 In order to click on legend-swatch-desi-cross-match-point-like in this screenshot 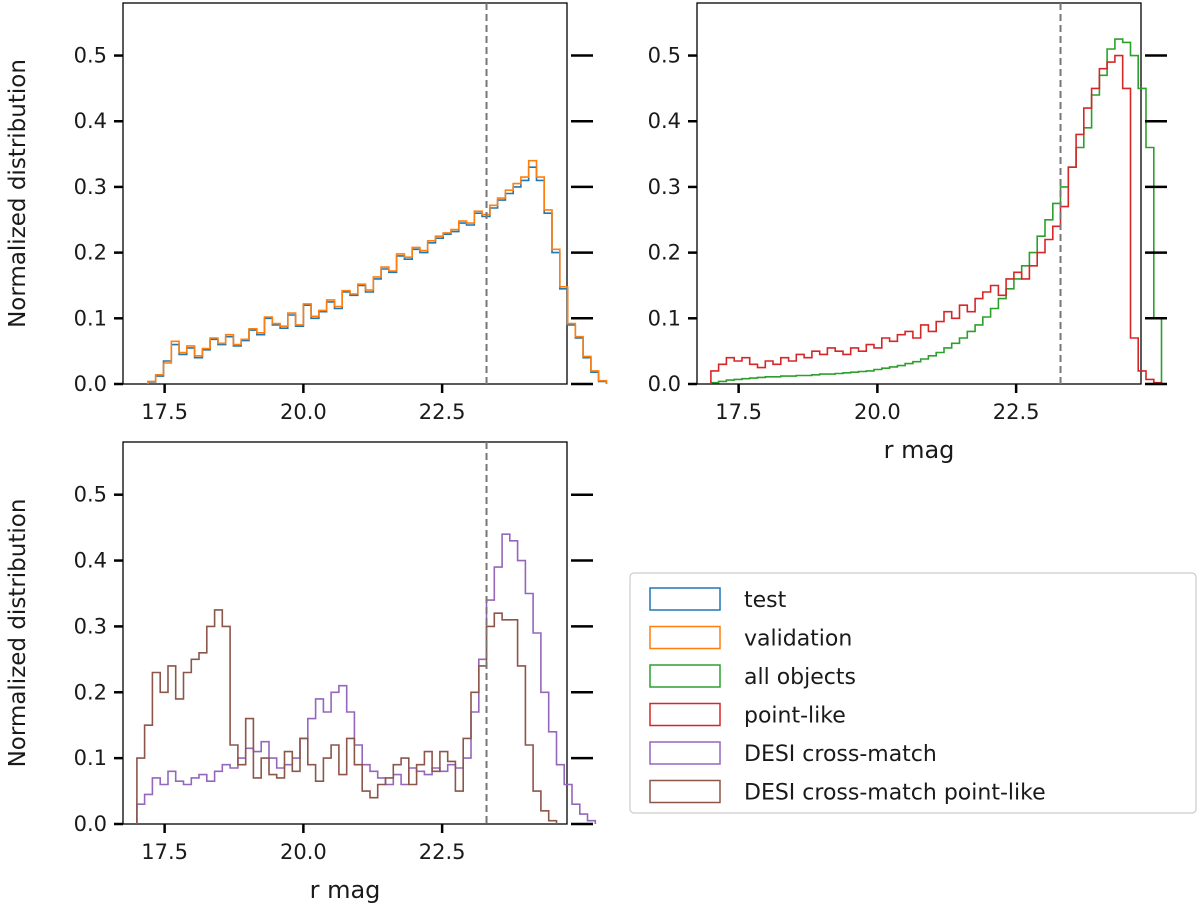, I will do `click(685, 791)`.